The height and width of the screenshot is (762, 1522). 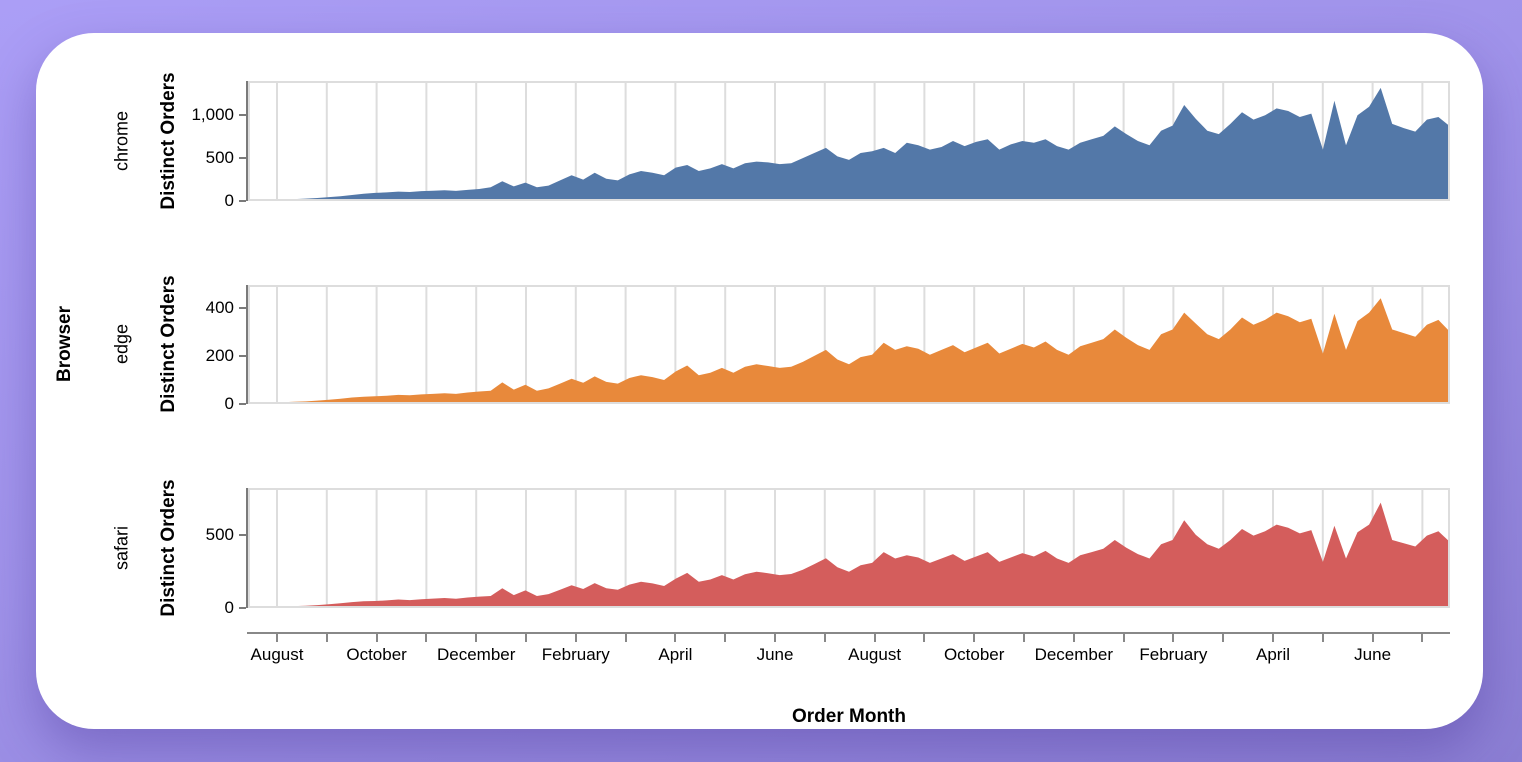 I want to click on facet-label-edge: edge, so click(x=121, y=344).